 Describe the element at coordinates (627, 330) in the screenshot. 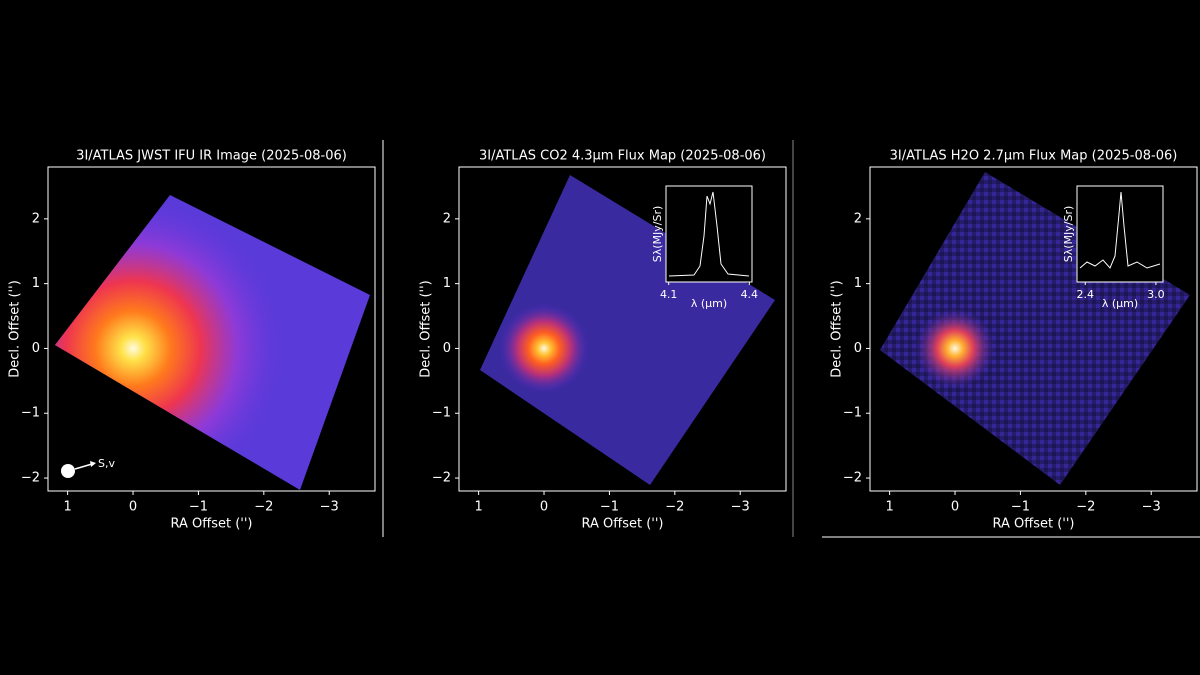

I see `emission-region` at that location.